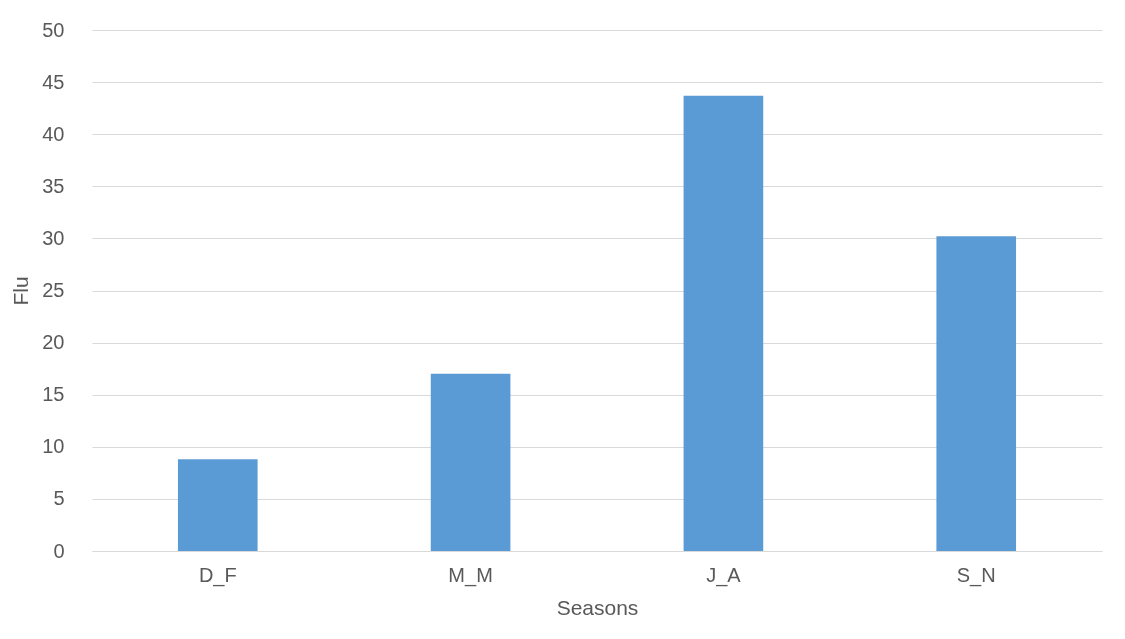 This screenshot has width=1125, height=639. I want to click on y-tick-label: 0, so click(59, 550).